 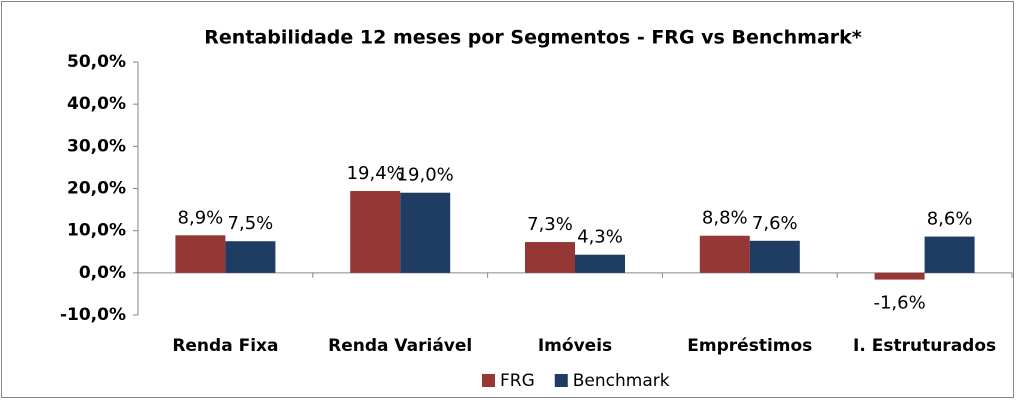 What do you see at coordinates (575, 346) in the screenshot?
I see `x-tick-label: Imóveis` at bounding box center [575, 346].